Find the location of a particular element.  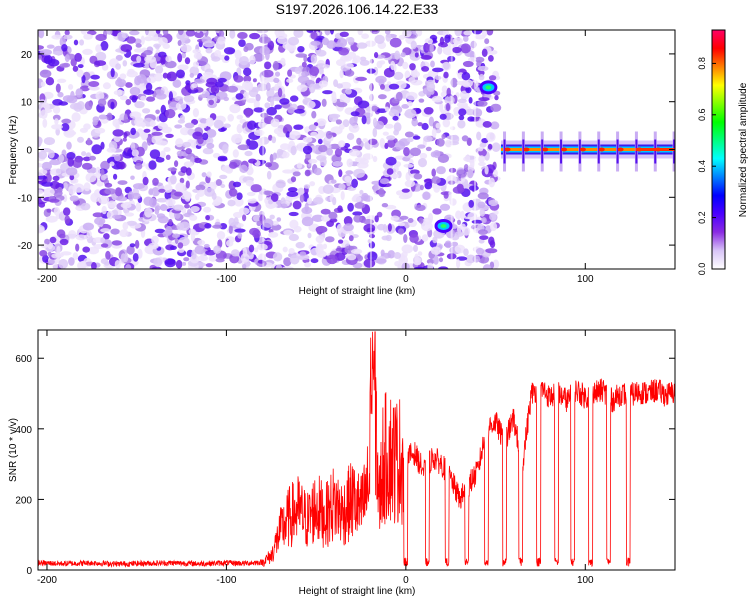

y-tick-label: 0 is located at coordinates (29, 571).